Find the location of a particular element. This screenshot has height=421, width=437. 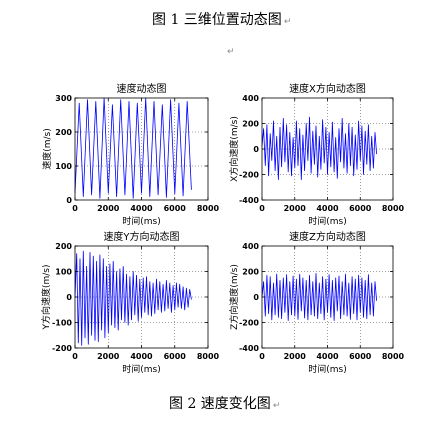

figure-caption-bottom-text: 图 2 速度变化图 is located at coordinates (220, 404).